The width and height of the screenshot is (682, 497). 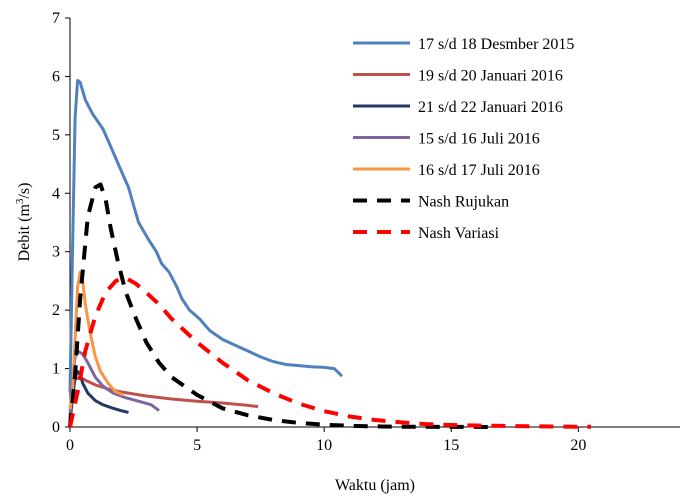 I want to click on y-tick-label: 5, so click(x=56, y=135).